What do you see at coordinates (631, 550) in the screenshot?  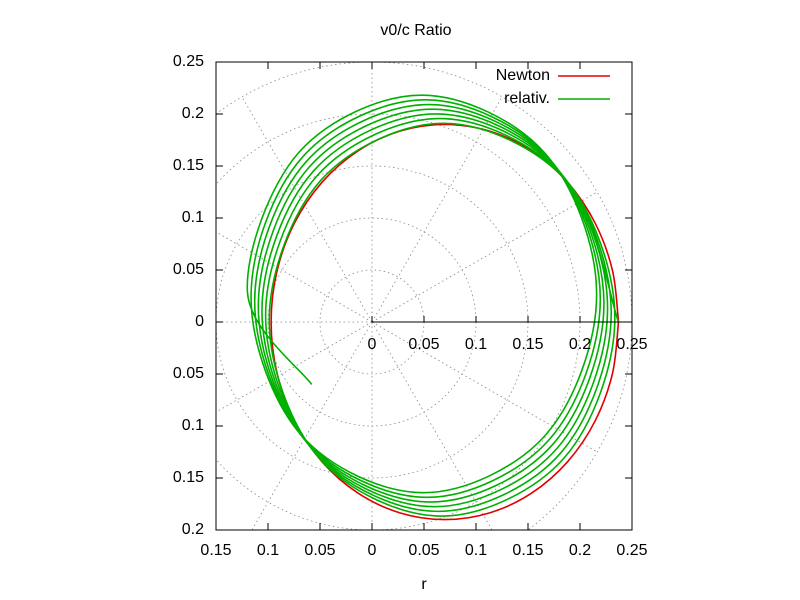 I see `x-tick-label: 0.25` at bounding box center [631, 550].